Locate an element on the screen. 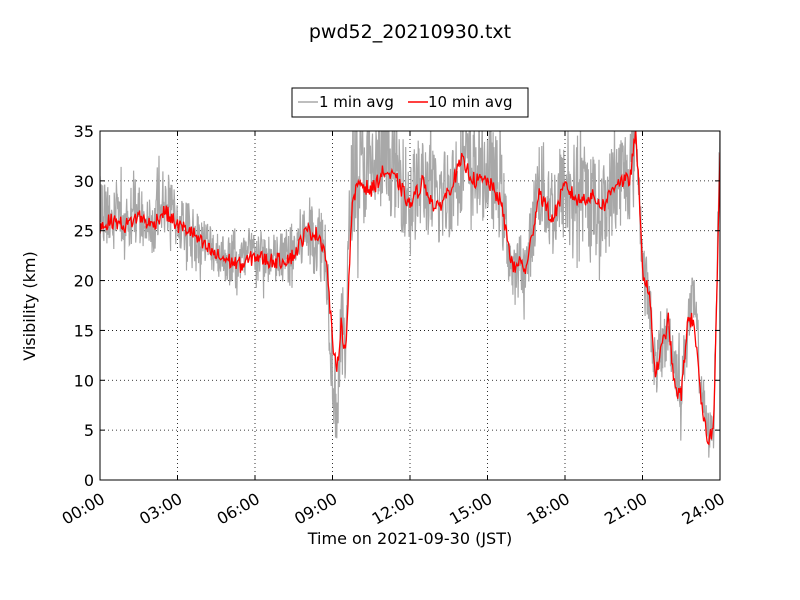 The height and width of the screenshot is (600, 800). y-tick-label: 20 is located at coordinates (84, 281).